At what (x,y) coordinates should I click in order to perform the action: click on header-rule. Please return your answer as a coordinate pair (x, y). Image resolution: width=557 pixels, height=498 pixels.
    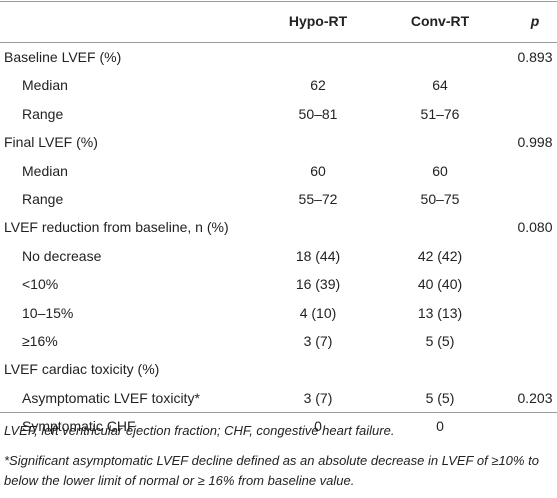
    Looking at the image, I should click on (278, 42).